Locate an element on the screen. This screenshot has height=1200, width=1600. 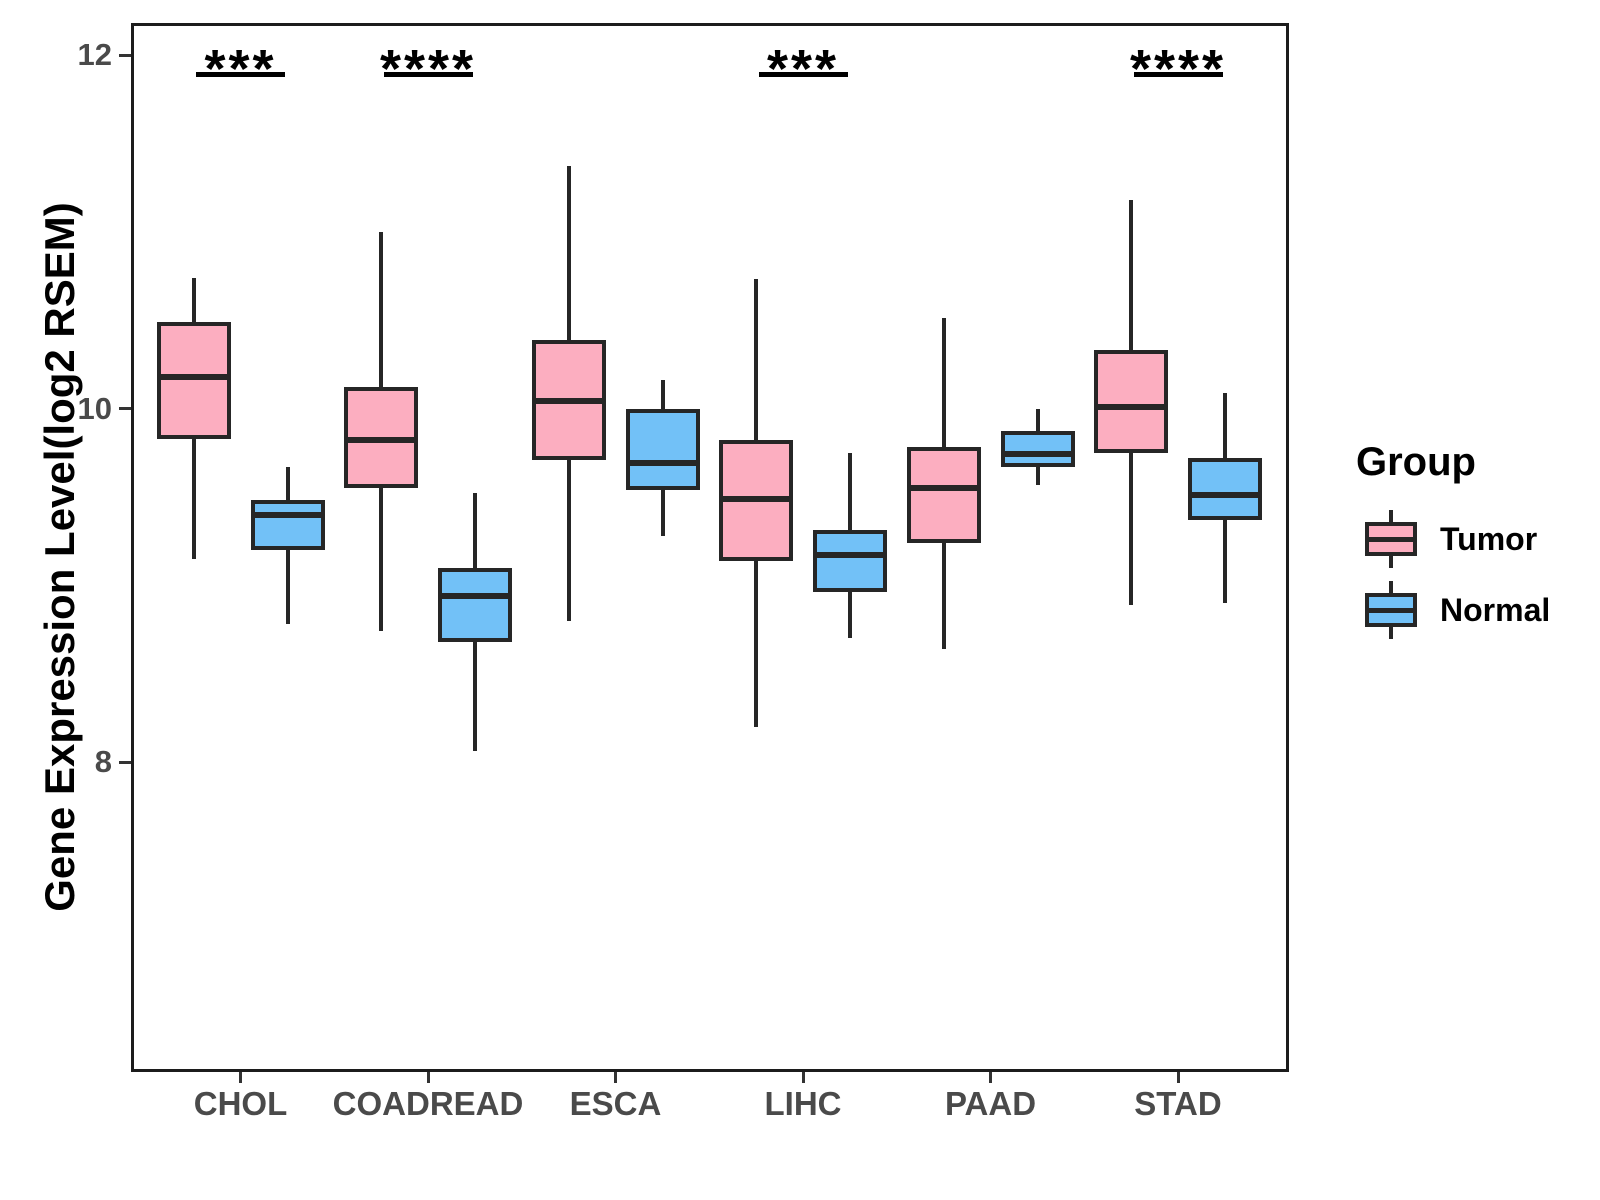
tumor-boxplot-glyph-icon is located at coordinates (1391, 539).